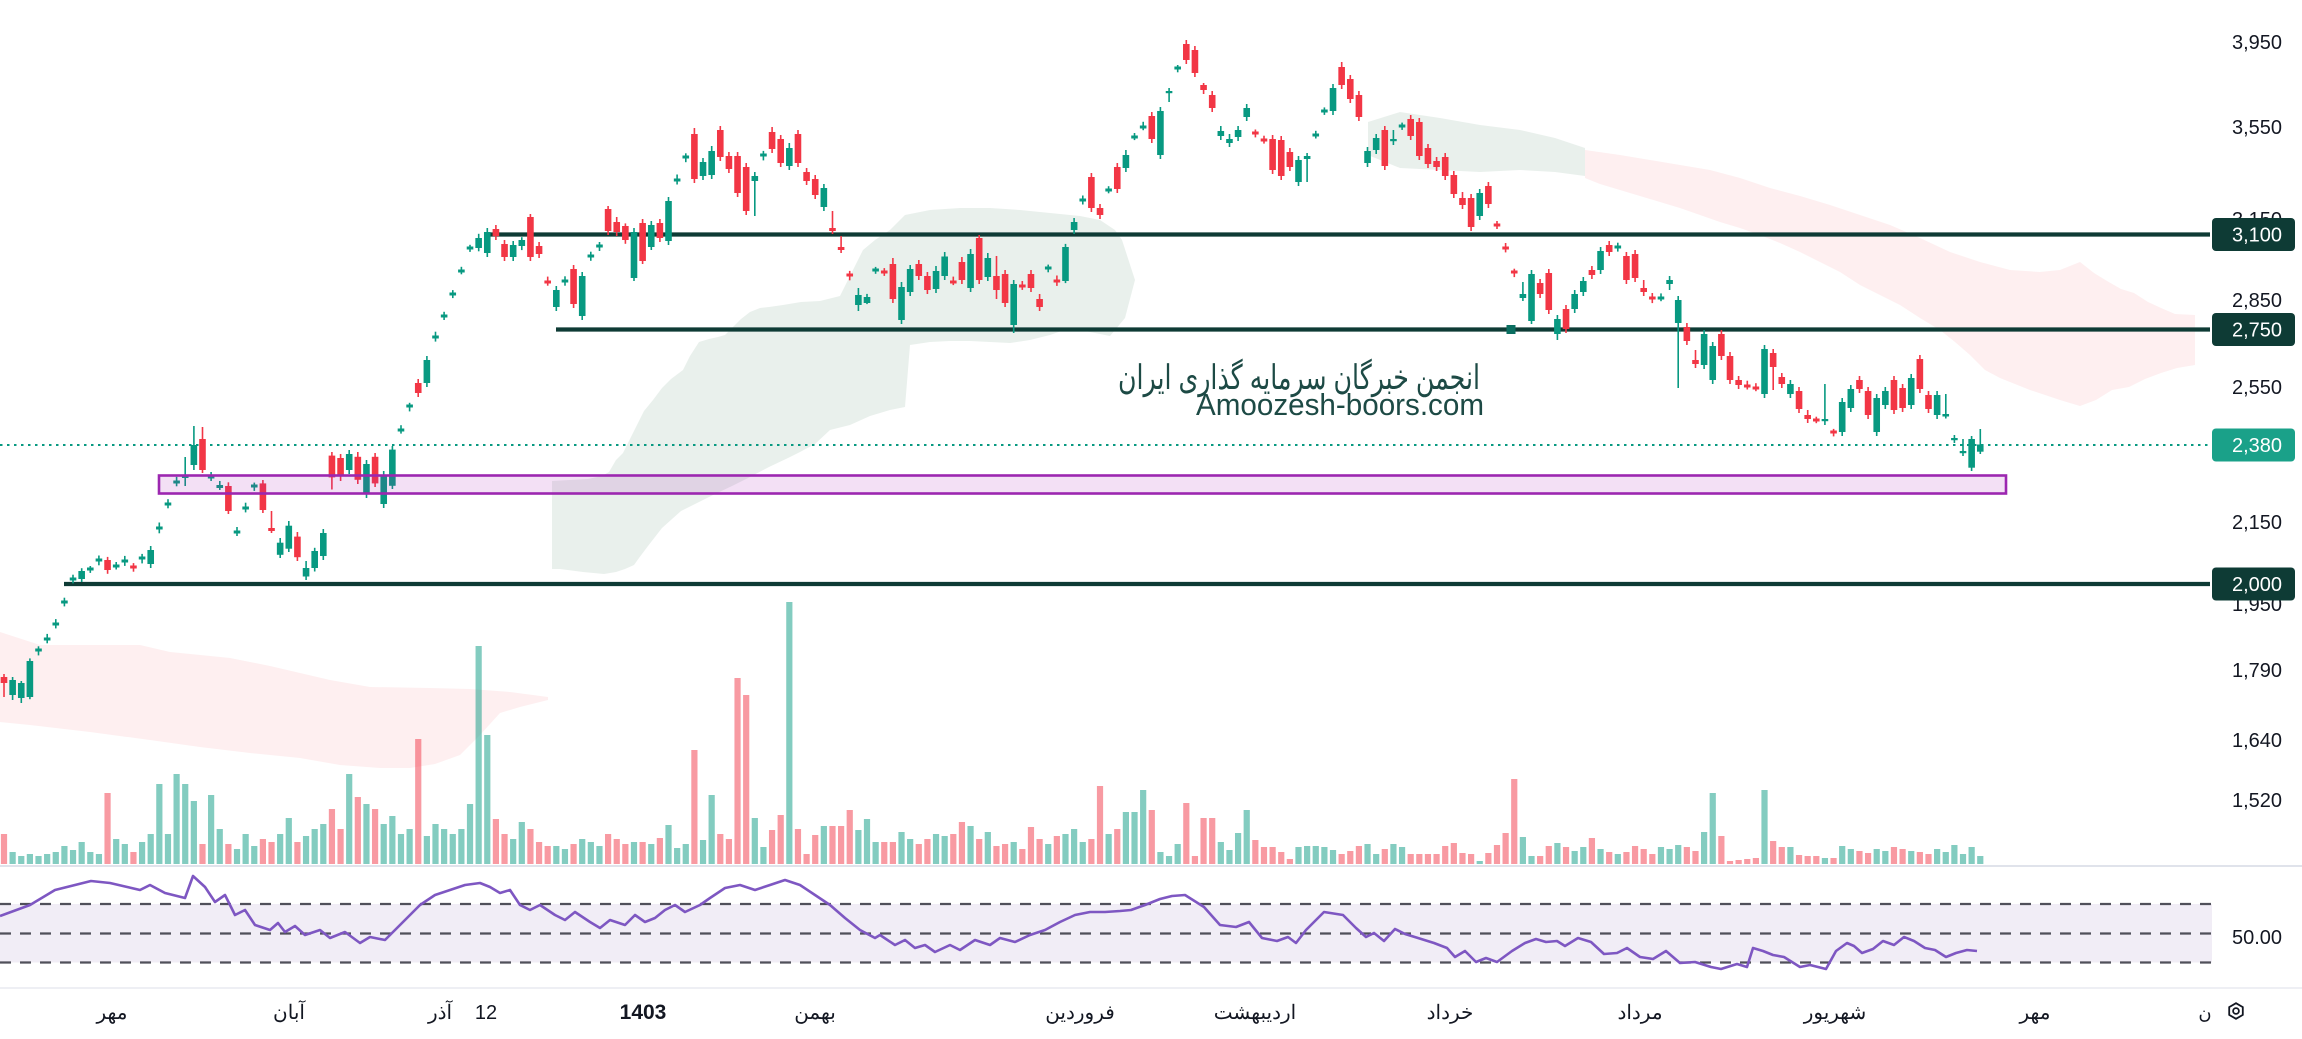 Image resolution: width=2302 pixels, height=1039 pixels. I want to click on svg-text: 2,550, so click(2257, 388).